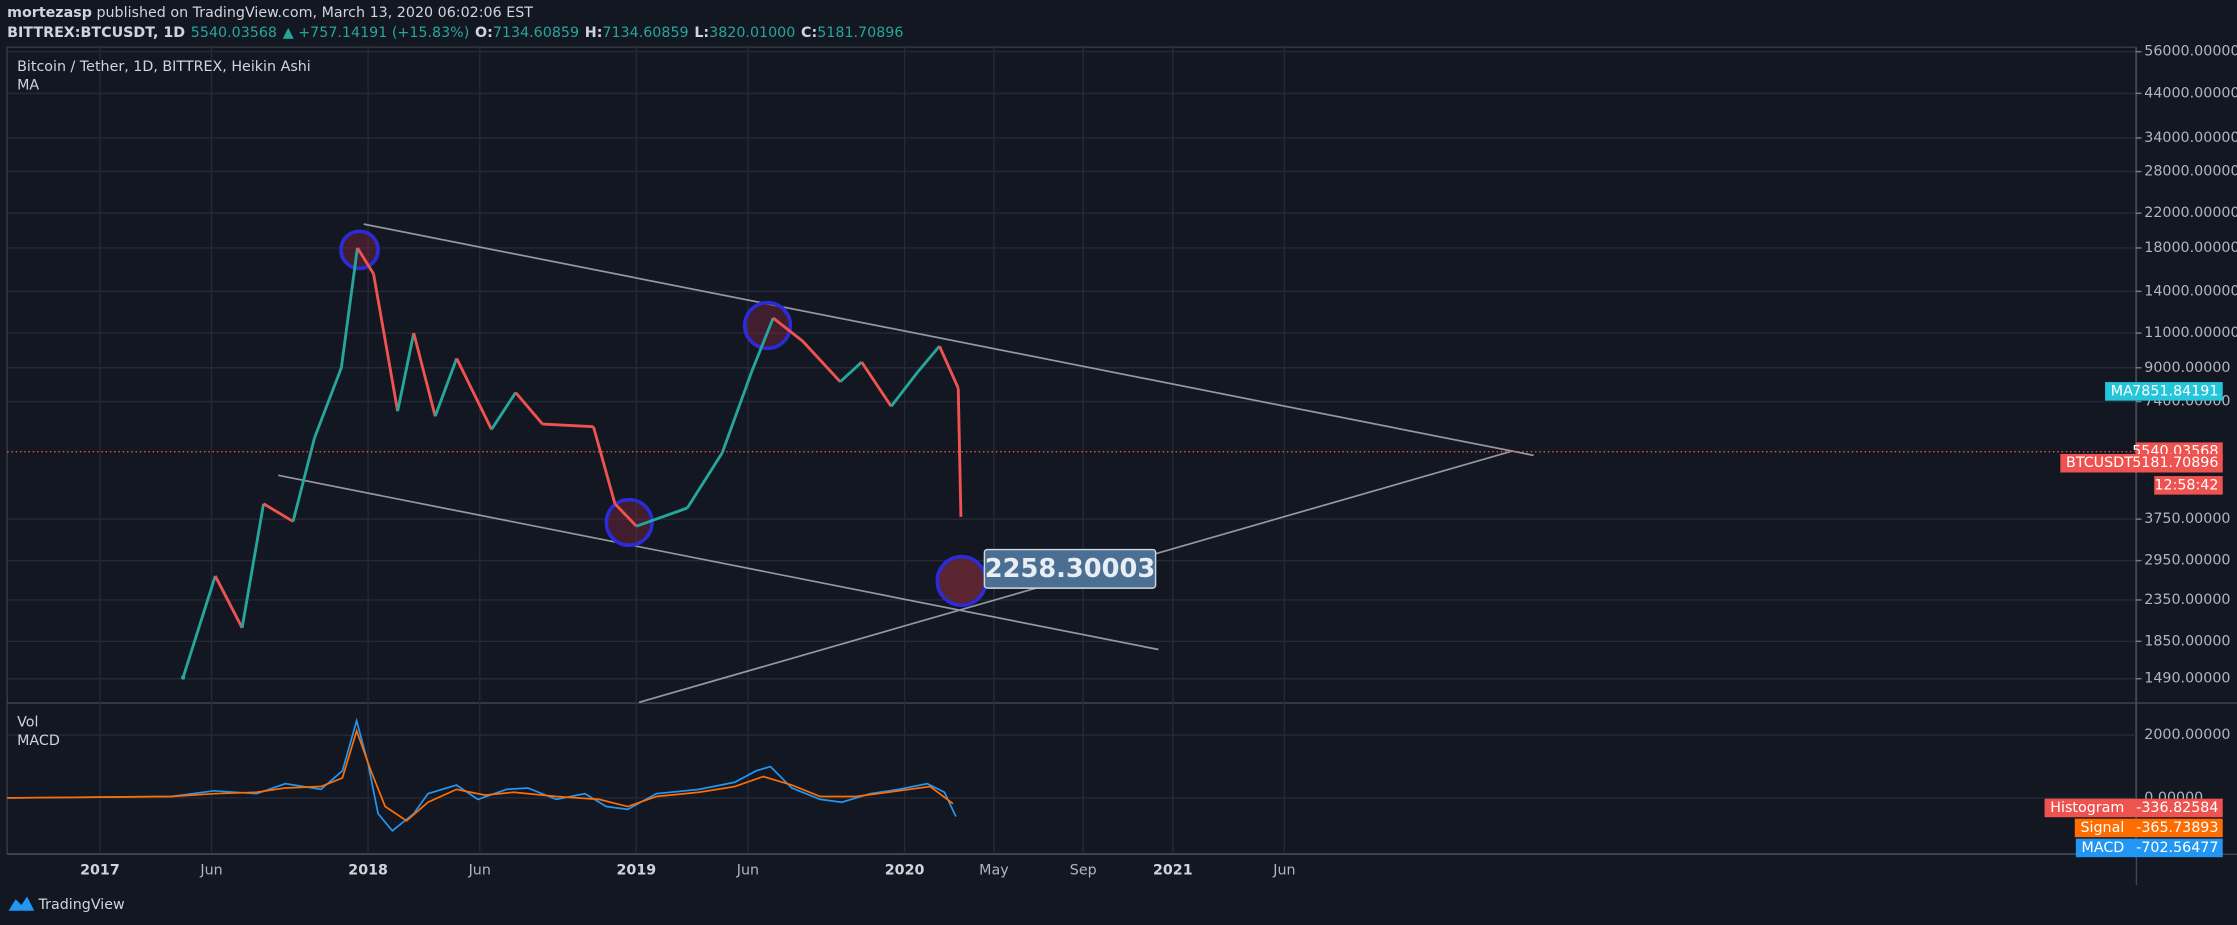  What do you see at coordinates (27, 722) in the screenshot?
I see `pane-label: Vol` at bounding box center [27, 722].